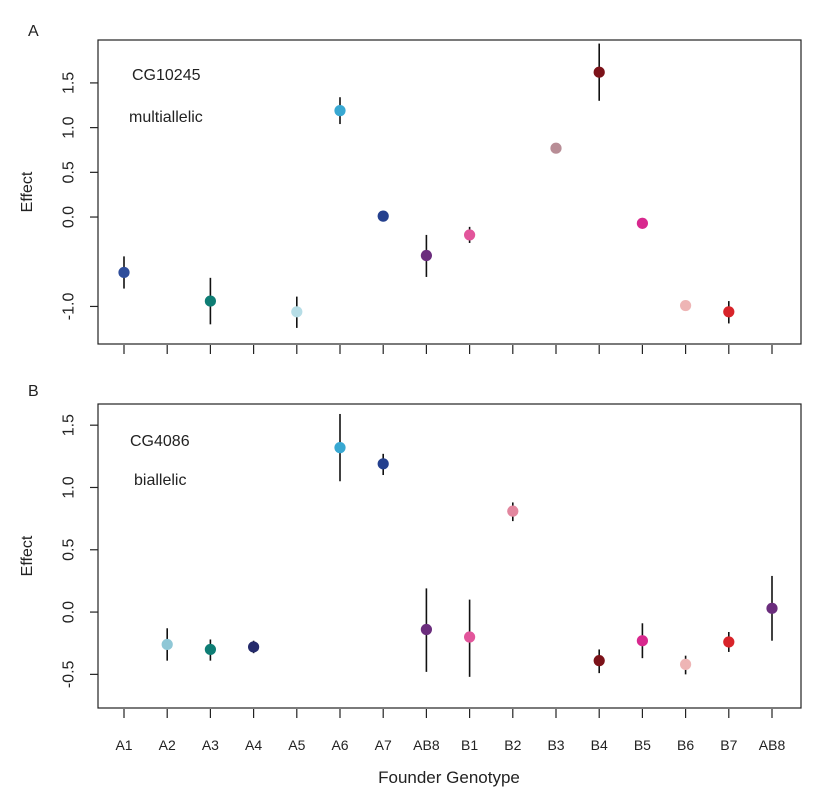 Image resolution: width=830 pixels, height=800 pixels. What do you see at coordinates (79, 551) in the screenshot?
I see `panel-b-y-ticks: -0.5 0.0 0.5 1.0 1.5` at bounding box center [79, 551].